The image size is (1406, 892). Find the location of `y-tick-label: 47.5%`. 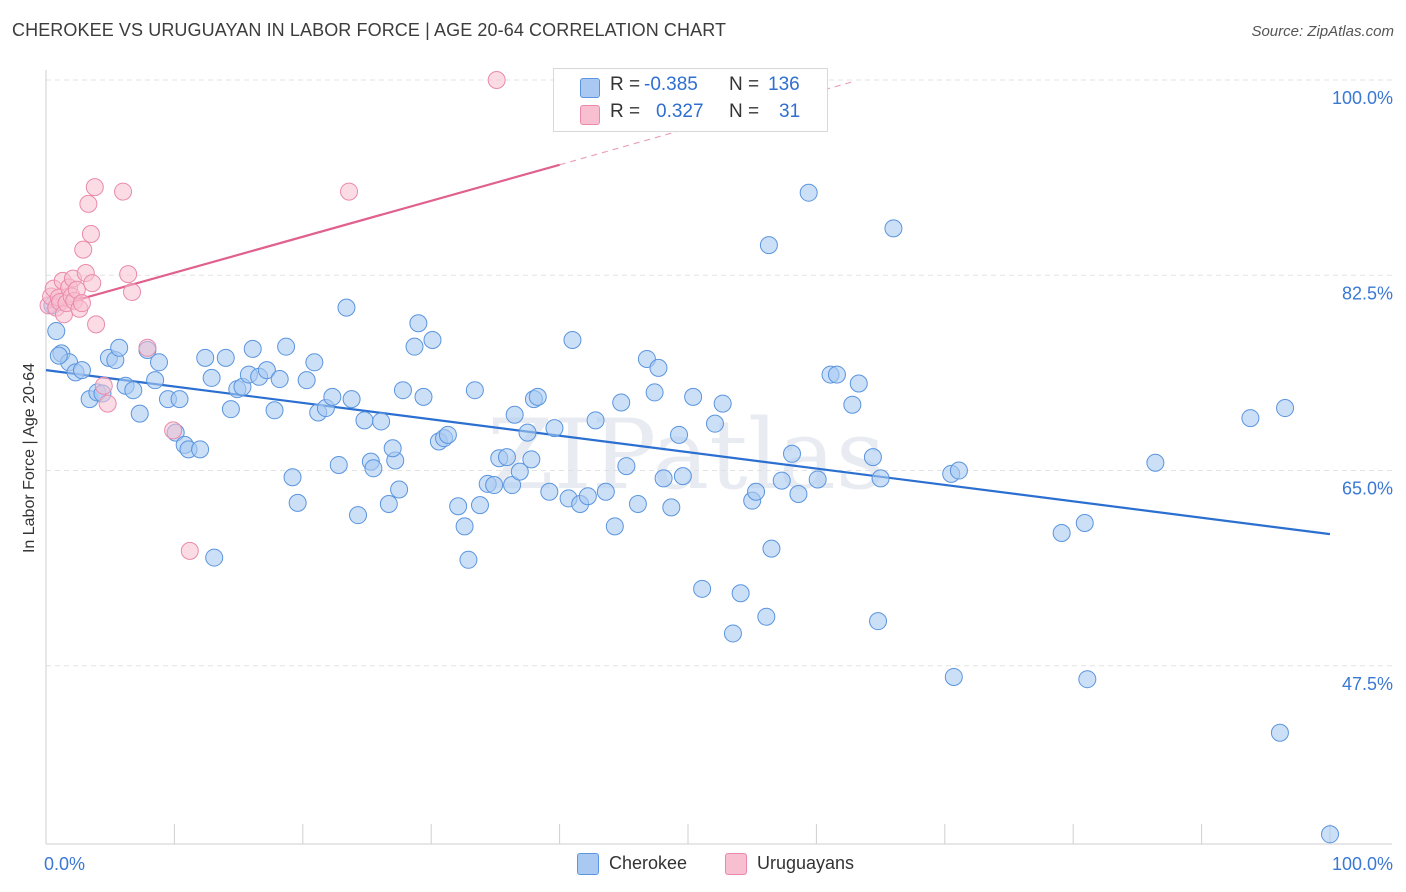

y-tick-label: 47.5% is located at coordinates (1367, 684).